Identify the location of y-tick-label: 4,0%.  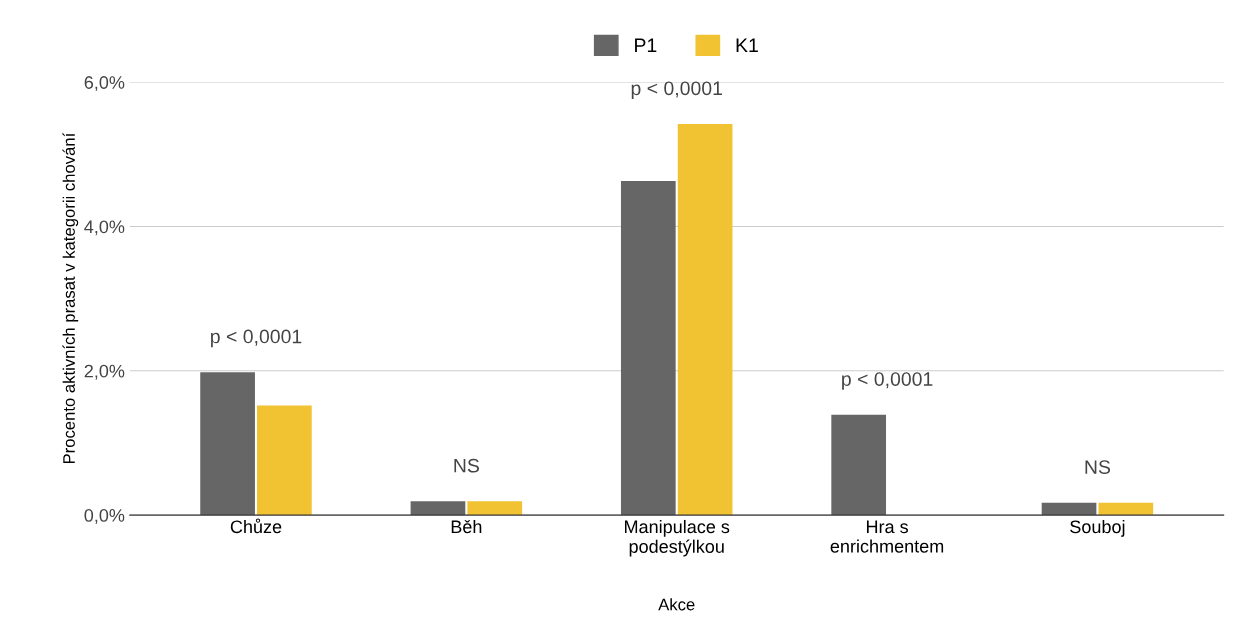
(104, 228).